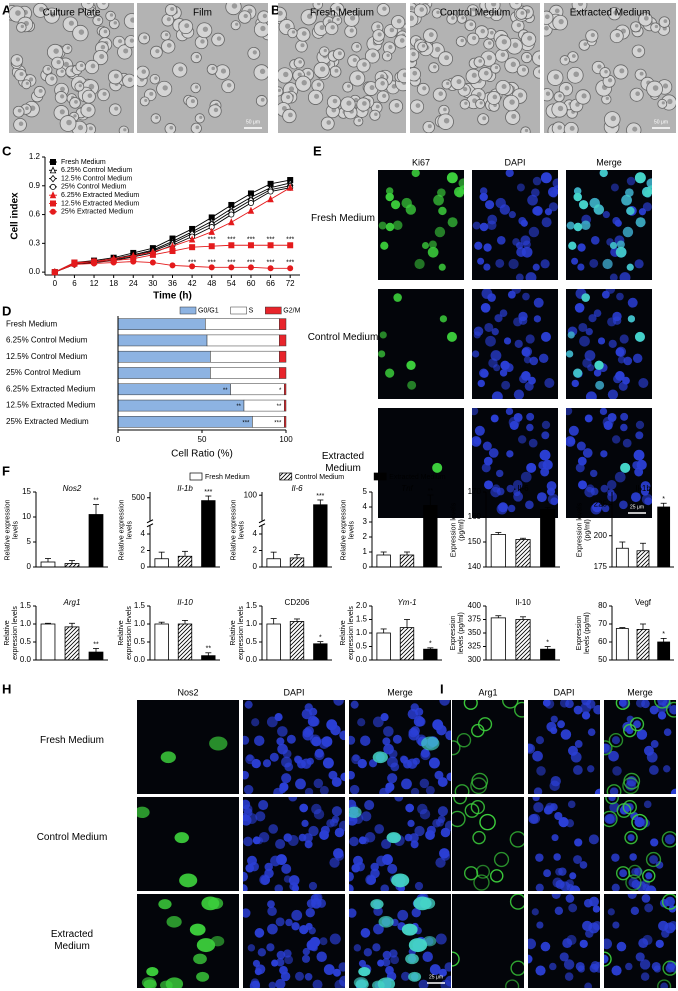  What do you see at coordinates (72, 837) in the screenshot?
I see `row-label: Control Medium` at bounding box center [72, 837].